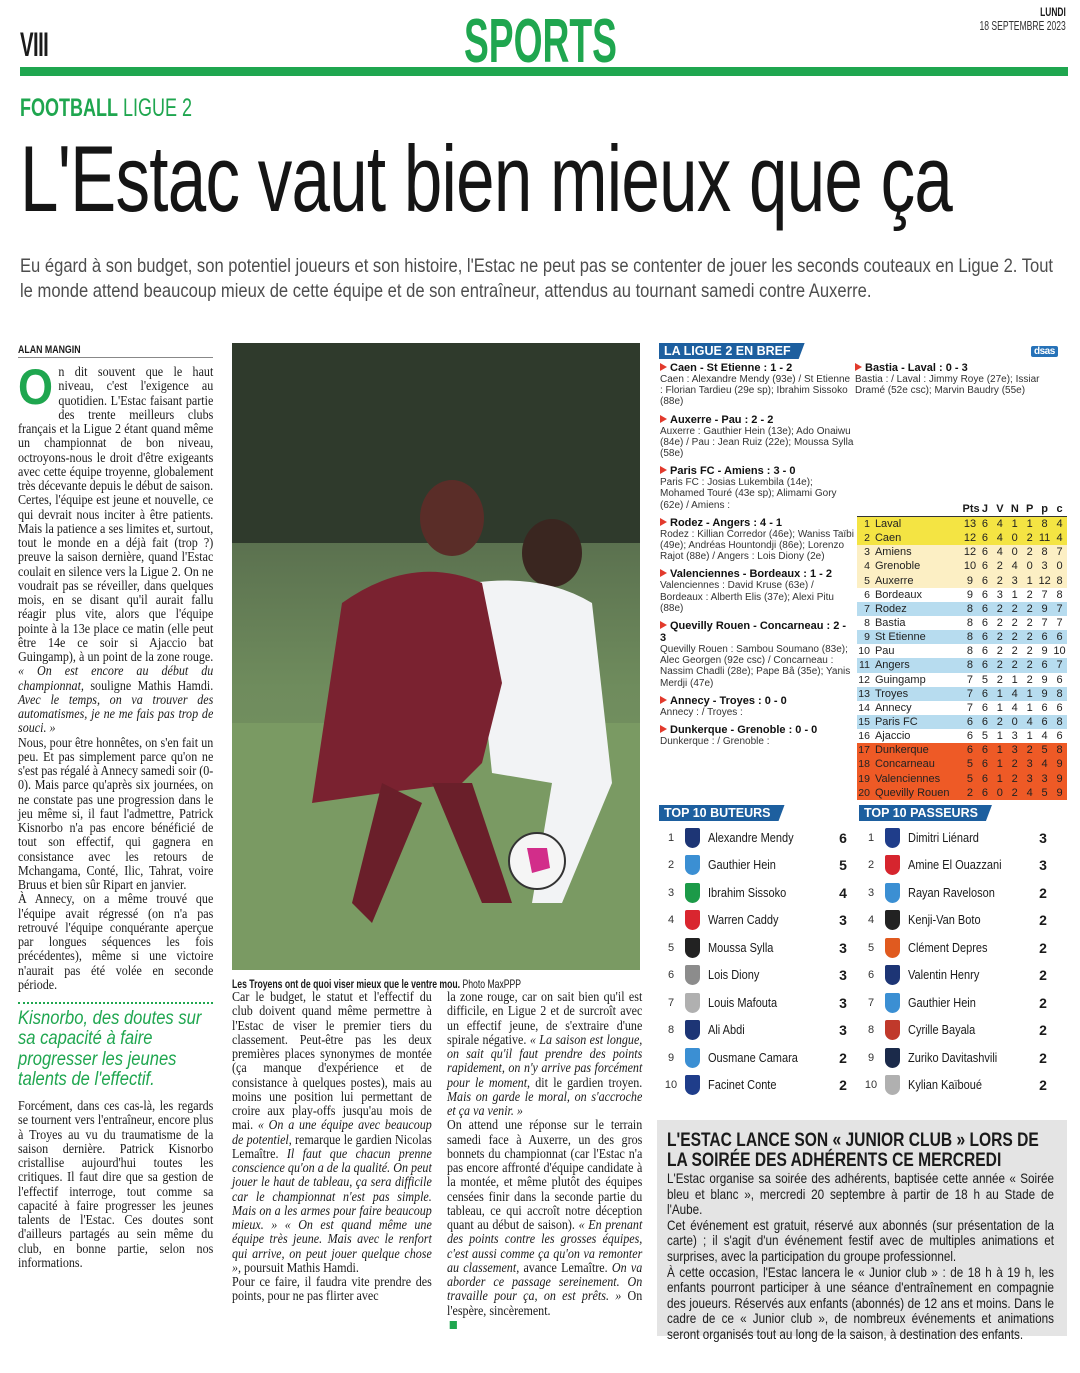 The width and height of the screenshot is (1080, 1373). What do you see at coordinates (907, 778) in the screenshot?
I see `team-name: Valenciennes` at bounding box center [907, 778].